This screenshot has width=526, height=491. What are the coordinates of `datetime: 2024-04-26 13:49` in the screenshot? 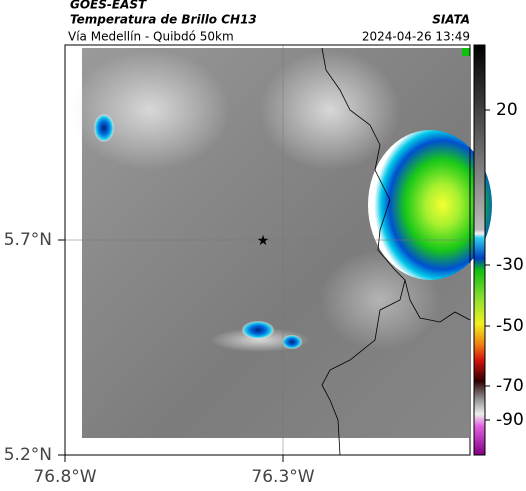 It's located at (416, 37).